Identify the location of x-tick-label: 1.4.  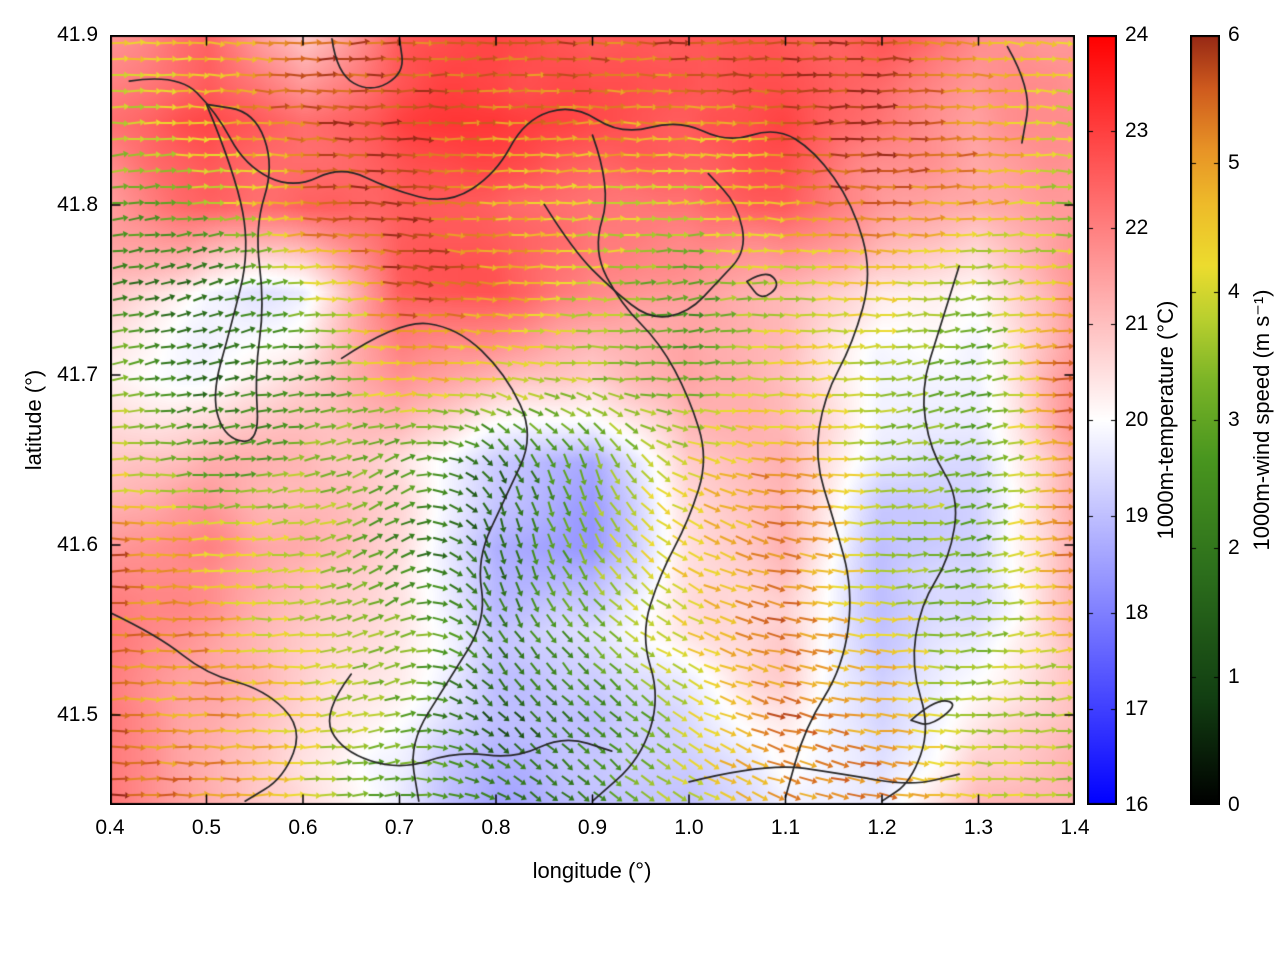
(1075, 827).